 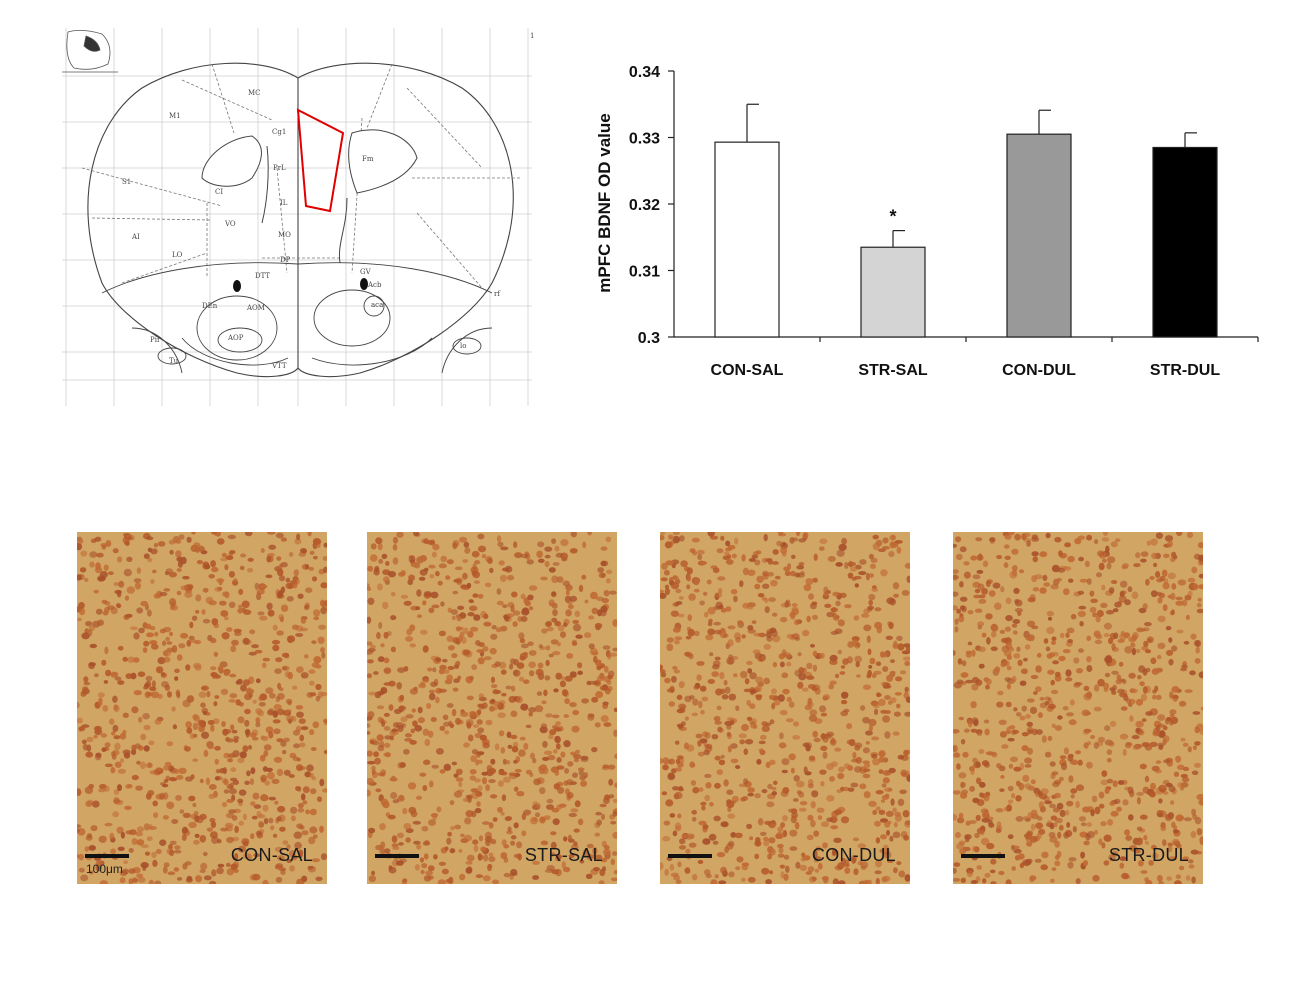 What do you see at coordinates (177, 255) in the screenshot?
I see `atlas-label-lo: LO` at bounding box center [177, 255].